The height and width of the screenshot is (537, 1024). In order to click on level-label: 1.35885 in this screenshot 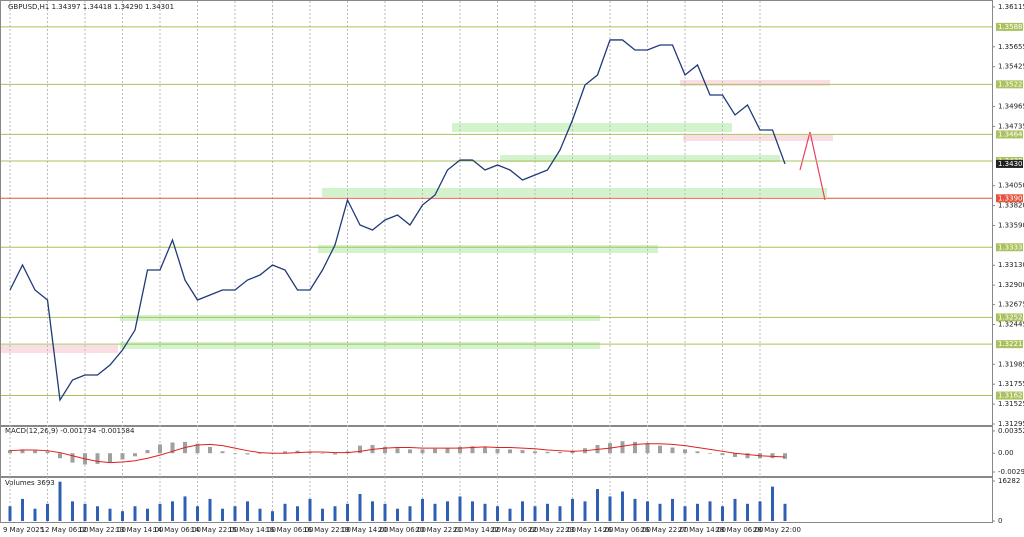, I will do `click(1011, 27)`.